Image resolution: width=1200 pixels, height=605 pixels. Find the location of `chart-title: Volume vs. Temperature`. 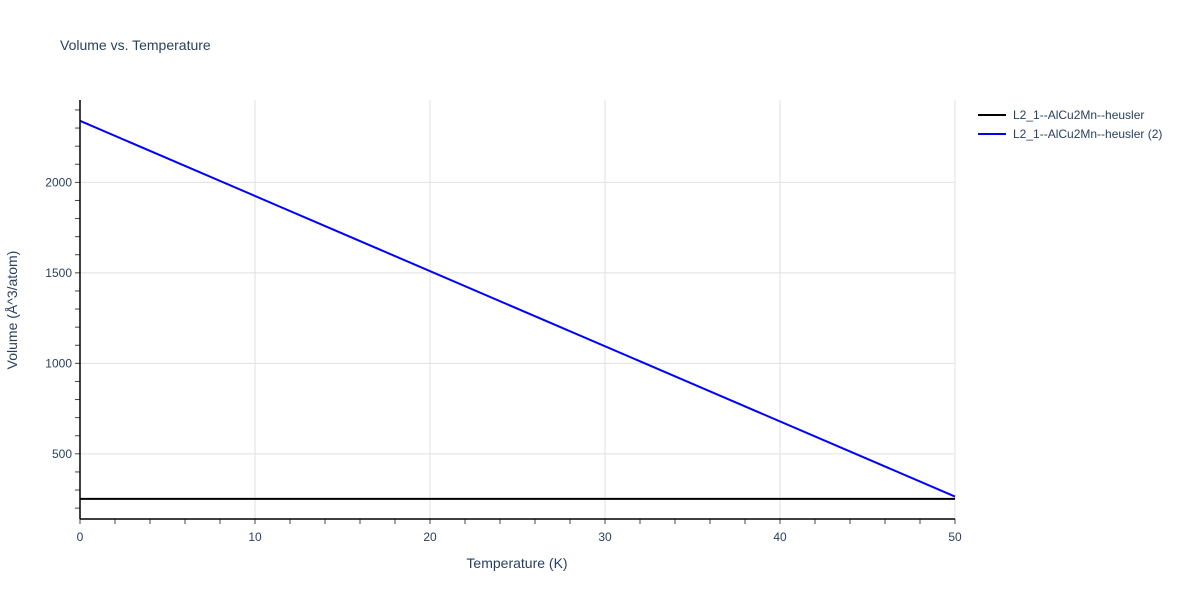

chart-title: Volume vs. Temperature is located at coordinates (135, 45).